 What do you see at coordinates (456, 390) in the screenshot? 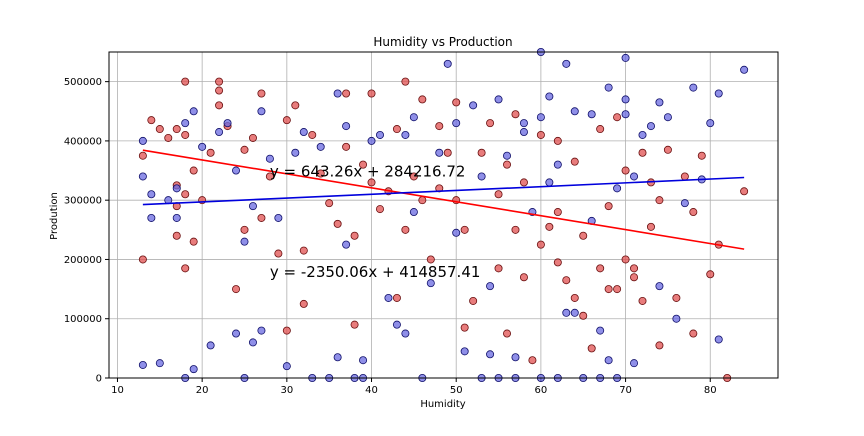
I see `x-tick-label: 50` at bounding box center [456, 390].